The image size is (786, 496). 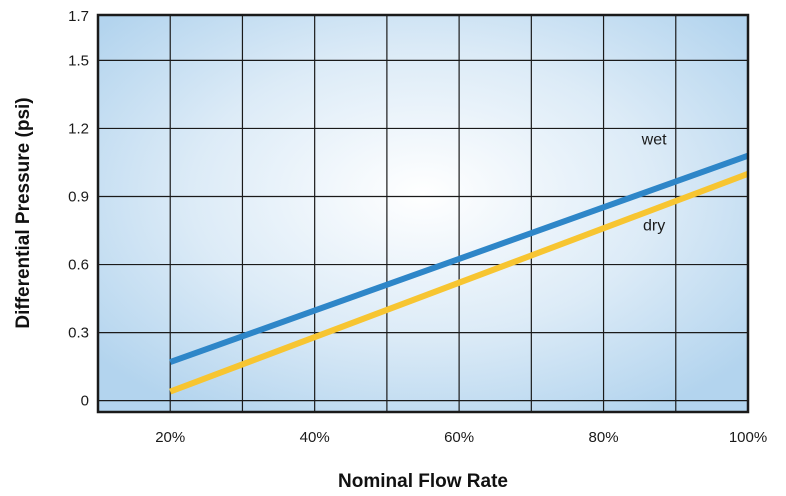 I want to click on y-tick-label: 0.6, so click(x=78, y=265).